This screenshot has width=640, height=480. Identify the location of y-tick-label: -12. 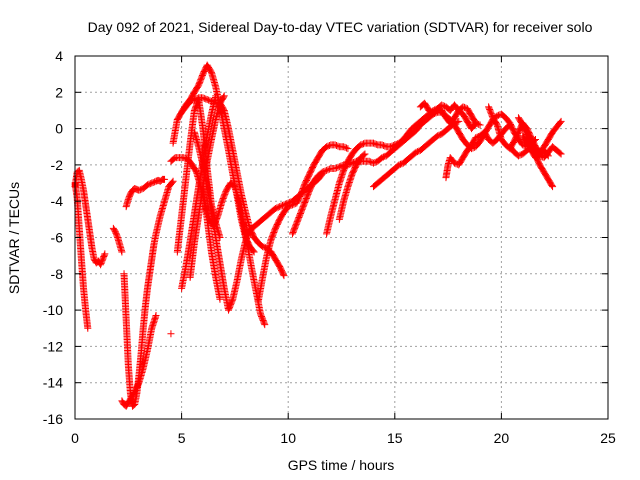
(53, 346).